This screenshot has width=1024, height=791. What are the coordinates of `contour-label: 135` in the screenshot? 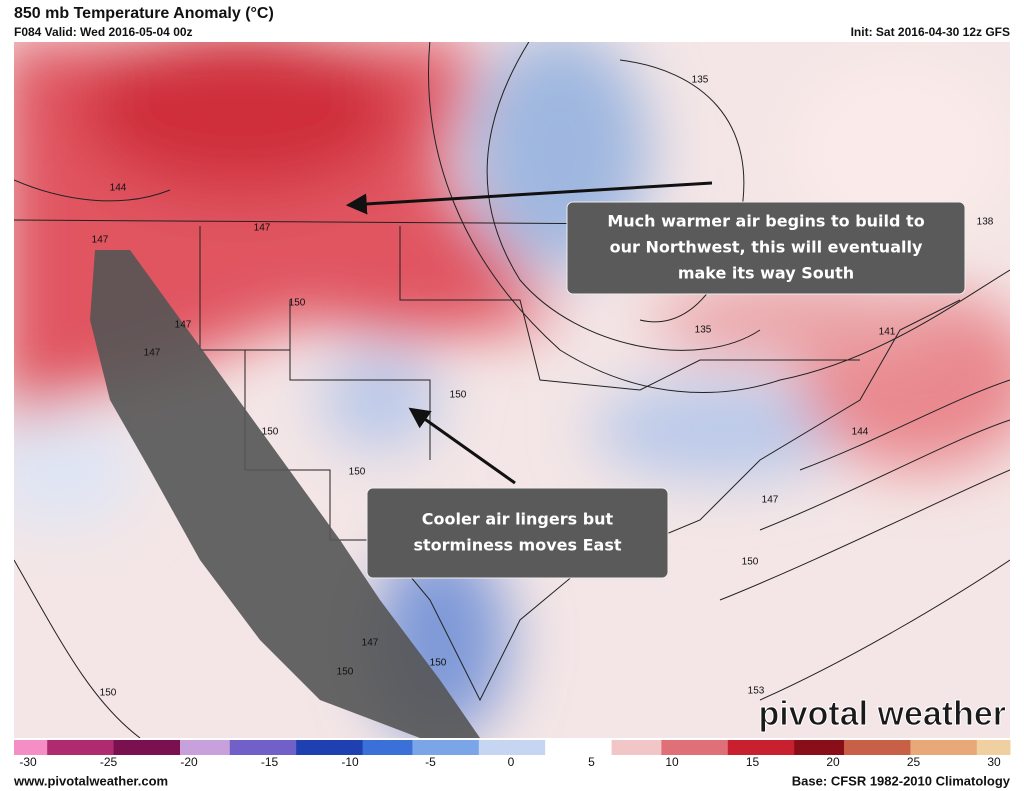 It's located at (703, 330).